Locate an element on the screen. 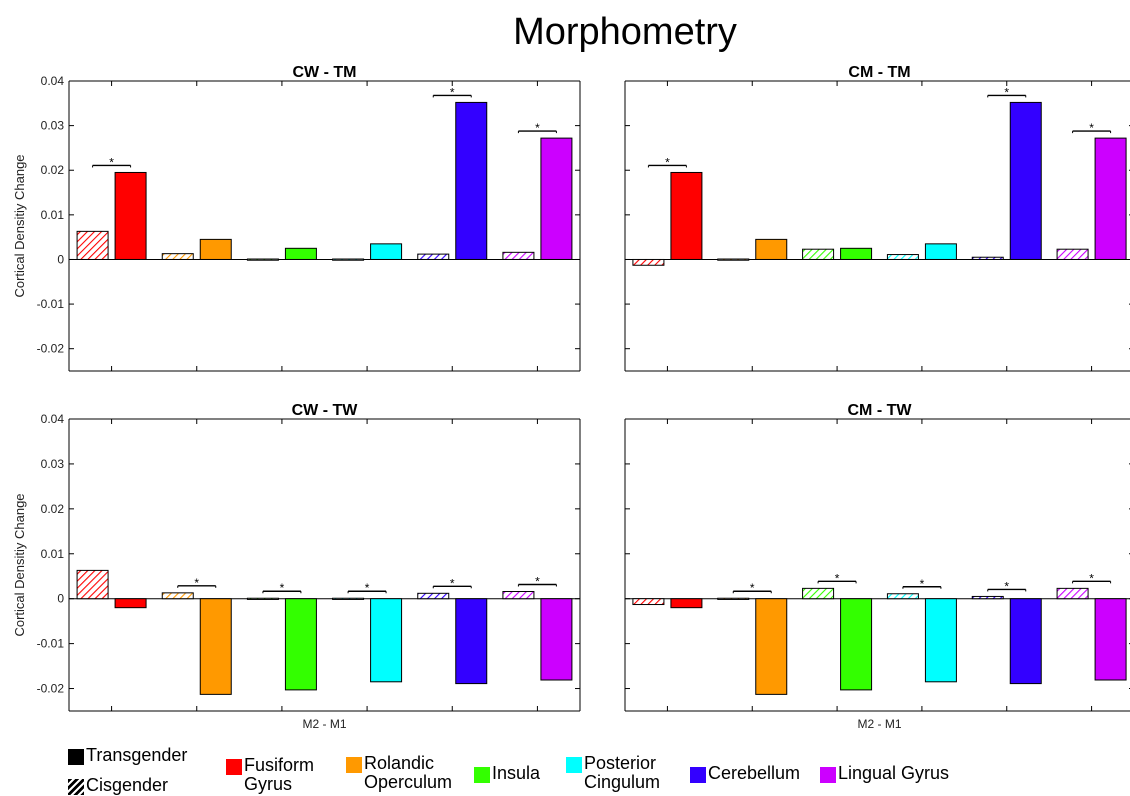 The image size is (1130, 796). legend-item-transgender: Transgender is located at coordinates (127, 755).